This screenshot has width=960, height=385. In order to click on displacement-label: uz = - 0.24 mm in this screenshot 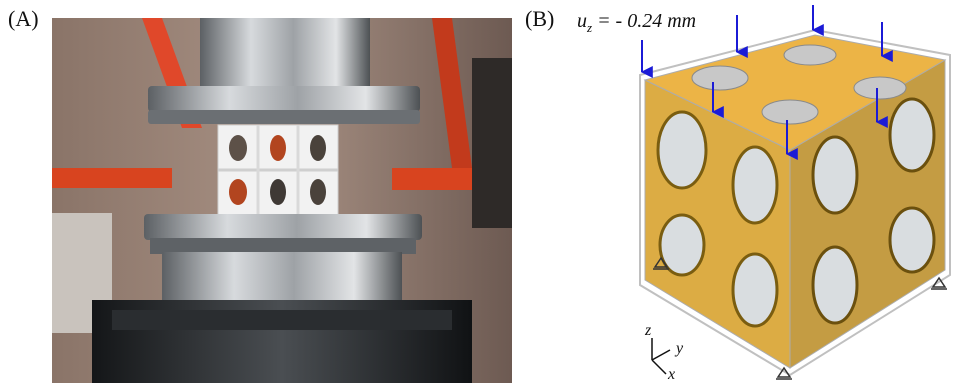, I will do `click(637, 22)`.